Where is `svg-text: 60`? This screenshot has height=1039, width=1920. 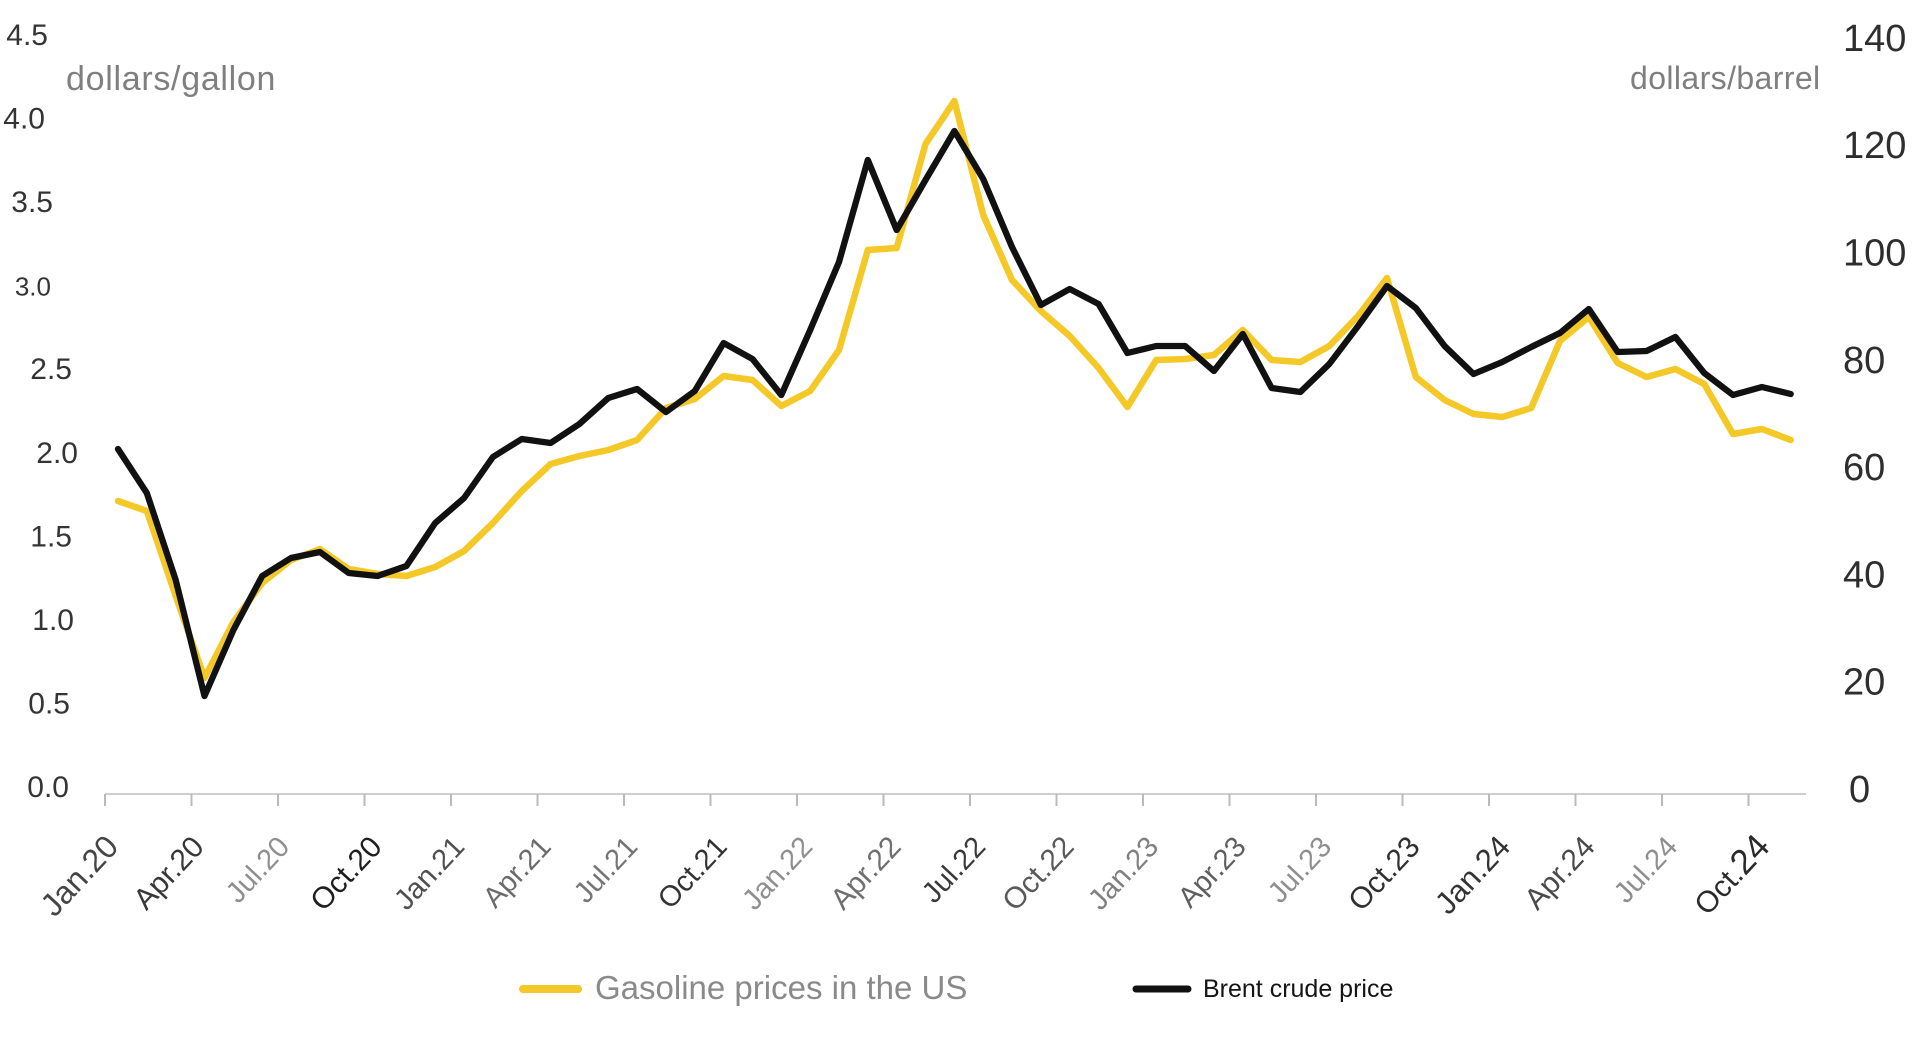
svg-text: 60 is located at coordinates (1864, 468).